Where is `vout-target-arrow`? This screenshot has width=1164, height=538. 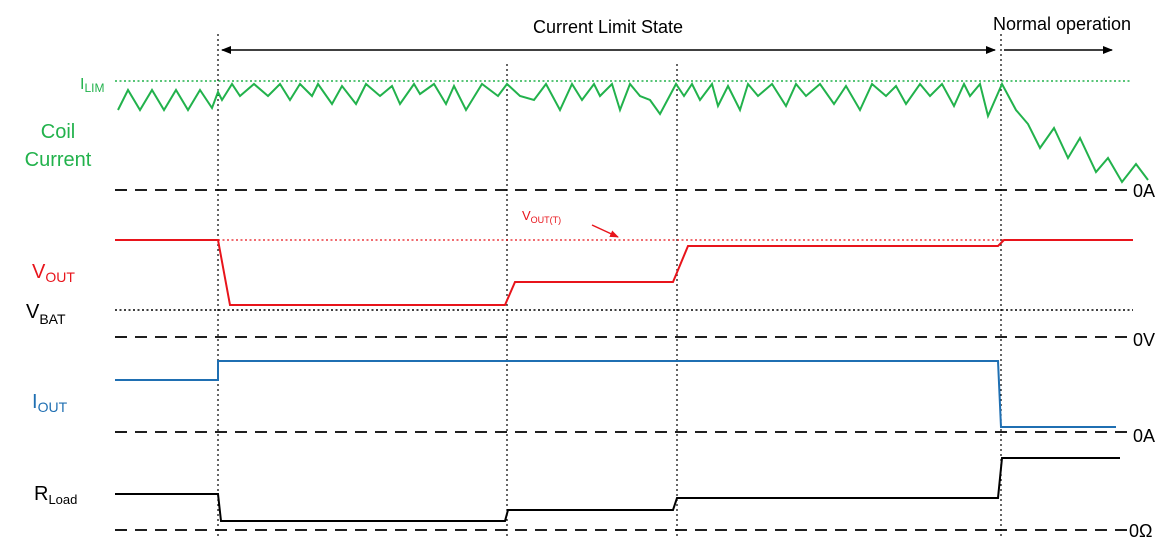
vout-target-arrow is located at coordinates (605, 231).